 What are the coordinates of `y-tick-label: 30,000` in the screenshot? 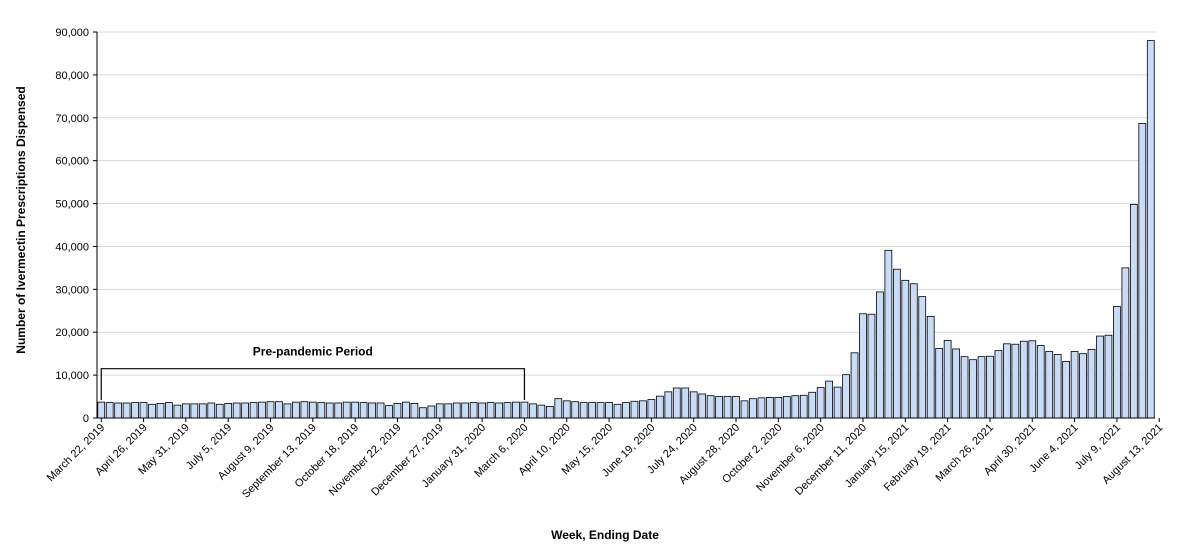 It's located at (72, 290).